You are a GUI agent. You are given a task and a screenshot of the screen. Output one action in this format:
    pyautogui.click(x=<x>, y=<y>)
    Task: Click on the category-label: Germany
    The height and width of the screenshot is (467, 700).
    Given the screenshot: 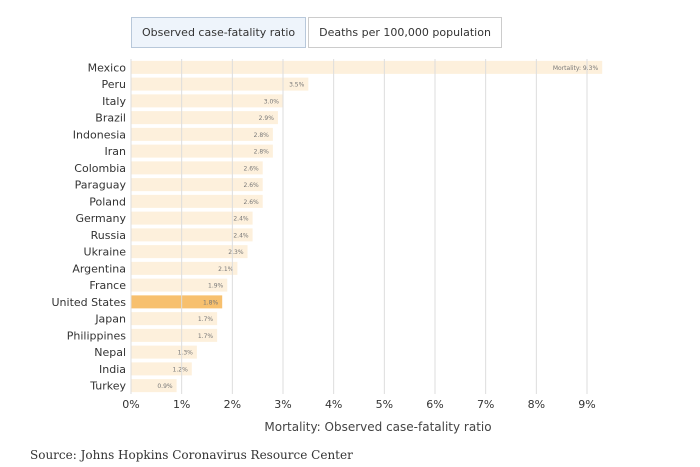 What is the action you would take?
    pyautogui.click(x=100, y=218)
    